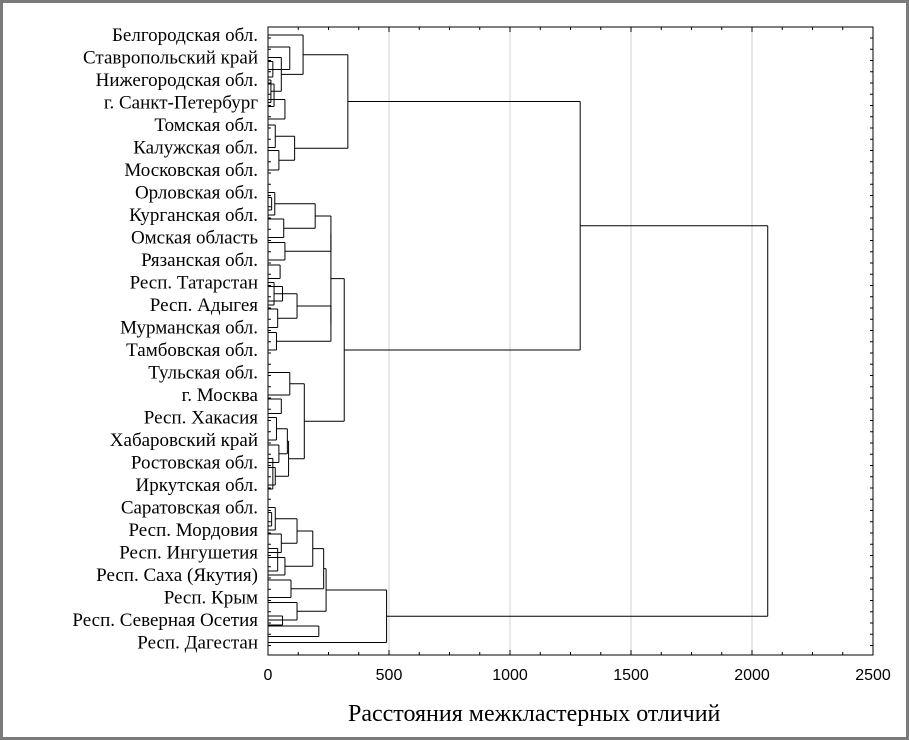  I want to click on leaf-label: Респ. Адыгея, so click(204, 305).